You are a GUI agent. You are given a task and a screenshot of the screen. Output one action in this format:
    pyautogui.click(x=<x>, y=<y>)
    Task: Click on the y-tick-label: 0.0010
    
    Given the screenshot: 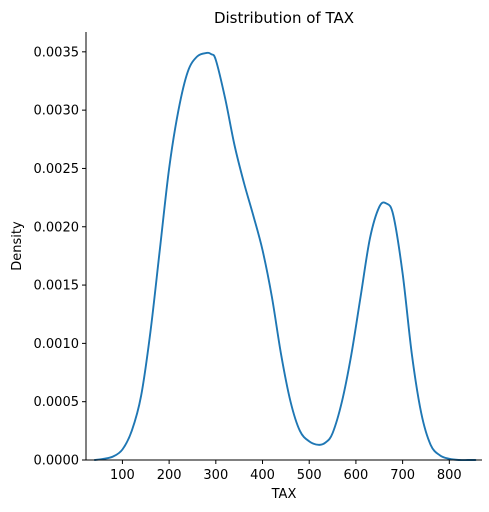 What is the action you would take?
    pyautogui.click(x=57, y=344)
    